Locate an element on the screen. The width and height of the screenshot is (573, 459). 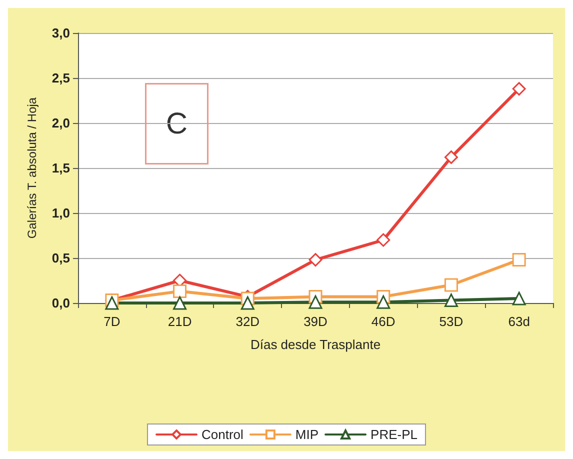
y-tick-label: 1,5 is located at coordinates (61, 168).